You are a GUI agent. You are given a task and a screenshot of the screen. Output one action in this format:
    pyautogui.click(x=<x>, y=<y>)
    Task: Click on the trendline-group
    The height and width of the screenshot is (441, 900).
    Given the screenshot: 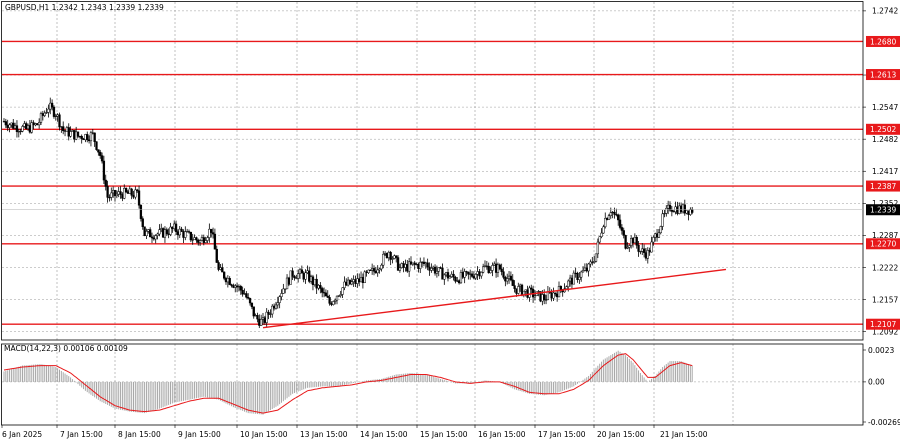 What is the action you would take?
    pyautogui.click(x=494, y=298)
    